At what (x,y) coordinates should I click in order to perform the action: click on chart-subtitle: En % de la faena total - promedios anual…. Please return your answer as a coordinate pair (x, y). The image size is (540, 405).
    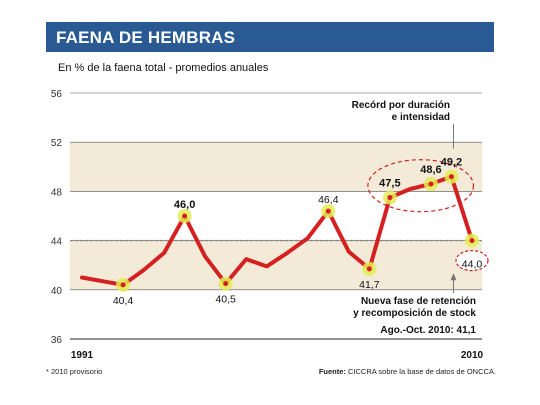
    Looking at the image, I should click on (163, 68).